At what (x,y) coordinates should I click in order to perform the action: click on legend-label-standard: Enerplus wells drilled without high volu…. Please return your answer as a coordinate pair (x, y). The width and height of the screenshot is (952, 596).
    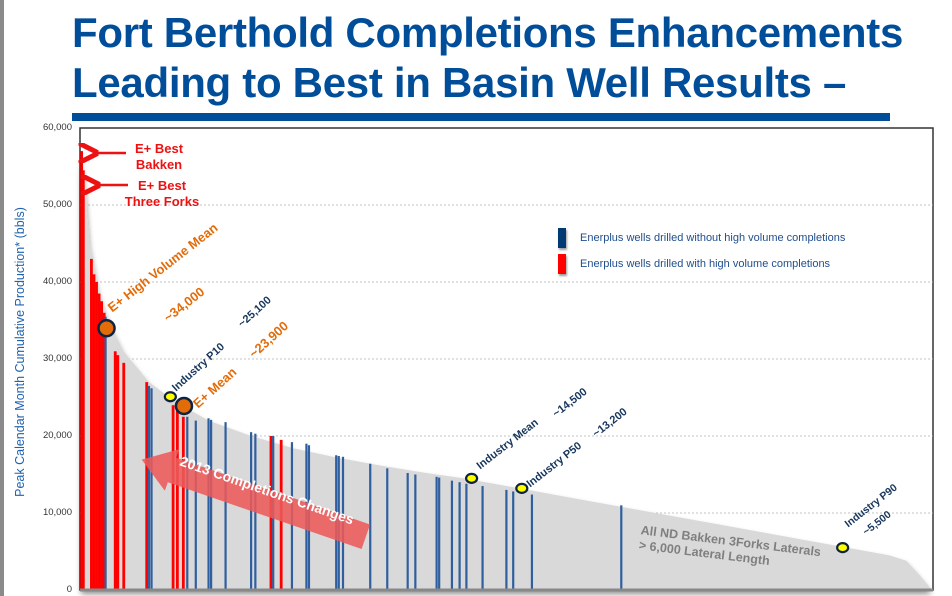
    Looking at the image, I should click on (713, 238).